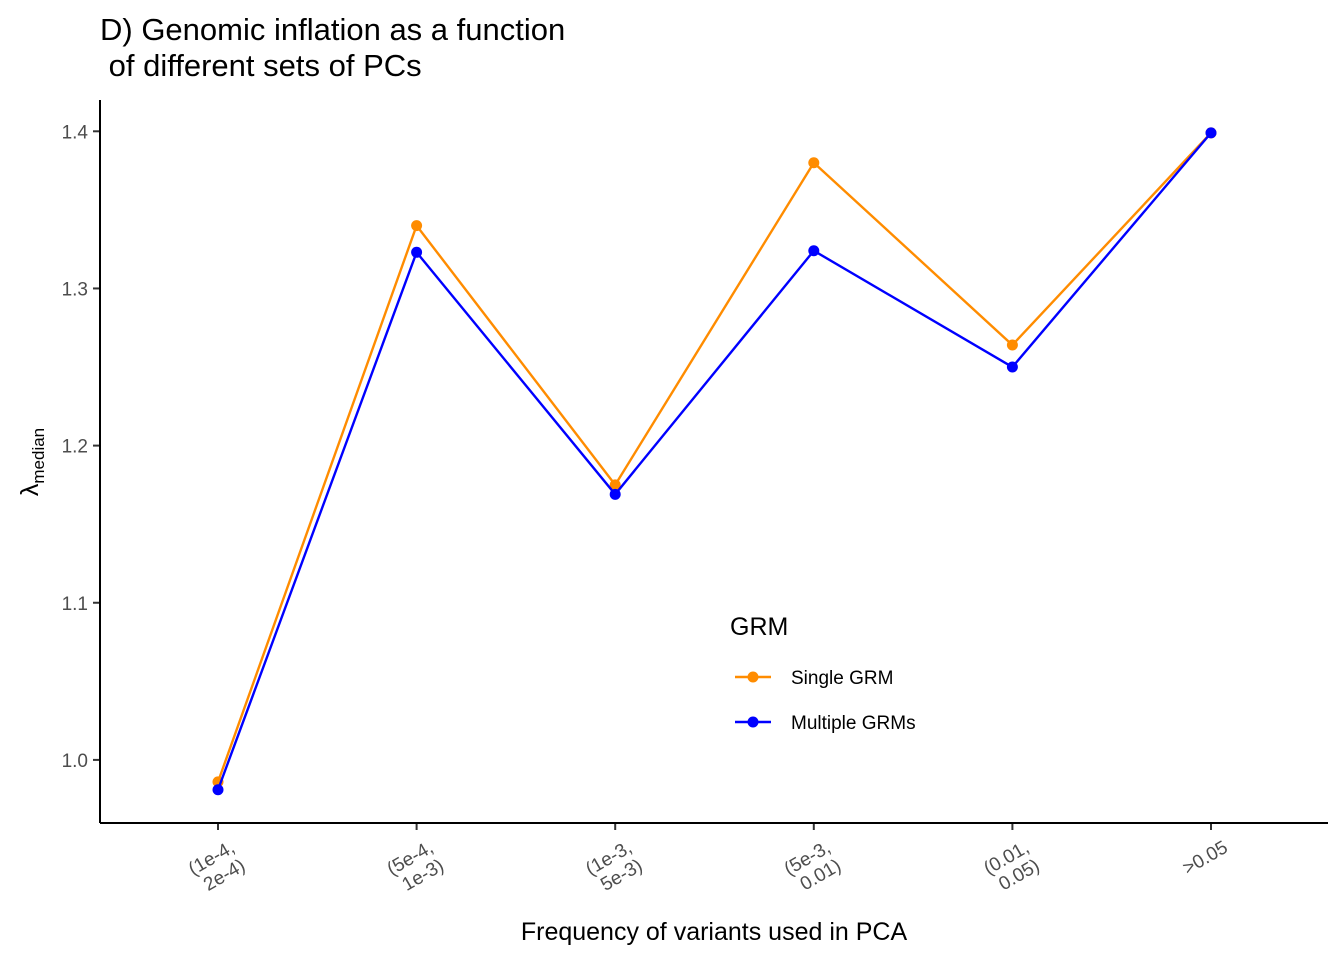  What do you see at coordinates (1011, 867) in the screenshot?
I see `x-tick-label: (0.01,0.05)` at bounding box center [1011, 867].